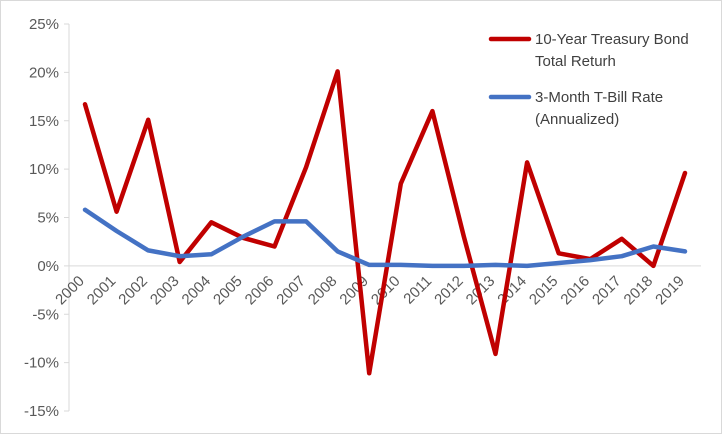 The height and width of the screenshot is (435, 722). Describe the element at coordinates (44, 24) in the screenshot. I see `y-tick-label: 25%` at that location.